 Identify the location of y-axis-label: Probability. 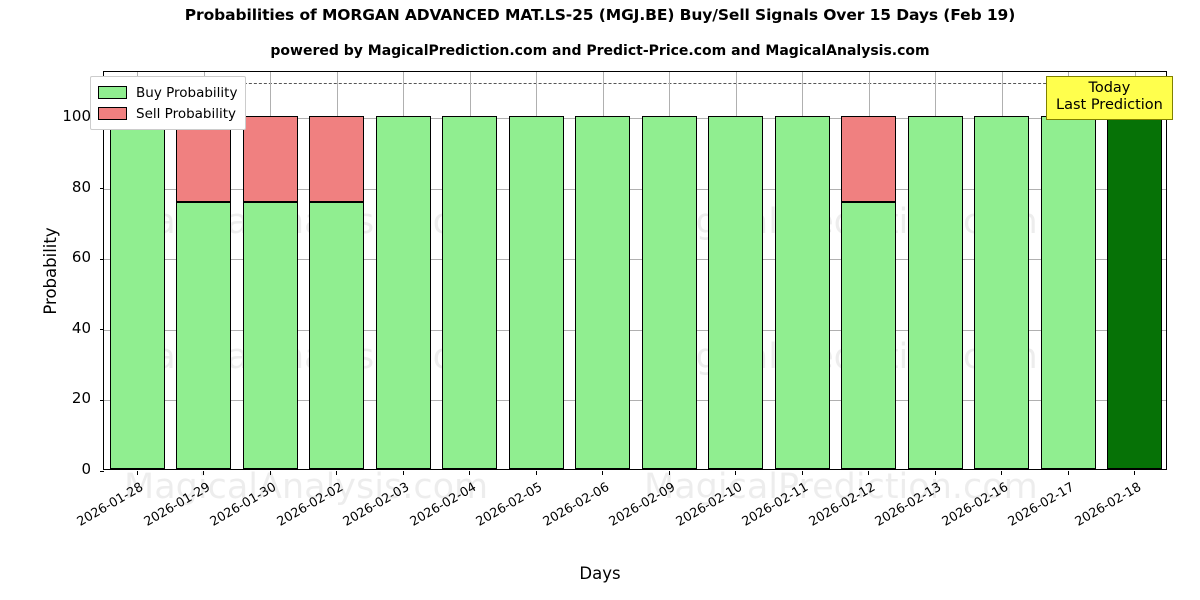
(51, 270).